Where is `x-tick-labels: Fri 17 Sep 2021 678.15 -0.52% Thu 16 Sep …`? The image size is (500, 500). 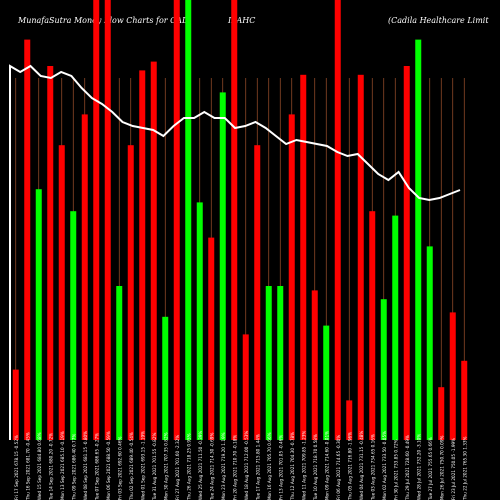
x-tick-labels: Fri 17 Sep 2021 678.15 -0.52% Thu 16 Sep … is located at coordinates (241, 465).